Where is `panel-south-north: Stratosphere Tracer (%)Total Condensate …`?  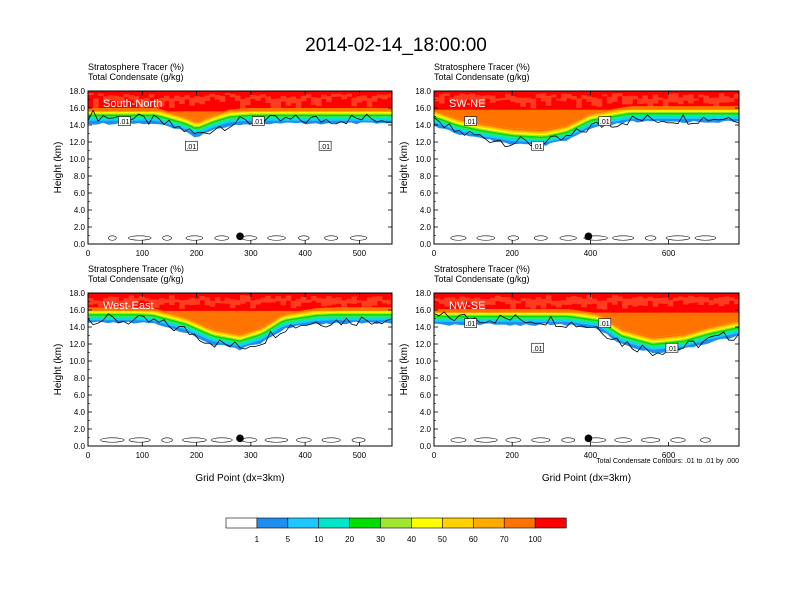
panel-south-north: Stratosphere Tracer (%)Total Condensate … is located at coordinates (223, 160).